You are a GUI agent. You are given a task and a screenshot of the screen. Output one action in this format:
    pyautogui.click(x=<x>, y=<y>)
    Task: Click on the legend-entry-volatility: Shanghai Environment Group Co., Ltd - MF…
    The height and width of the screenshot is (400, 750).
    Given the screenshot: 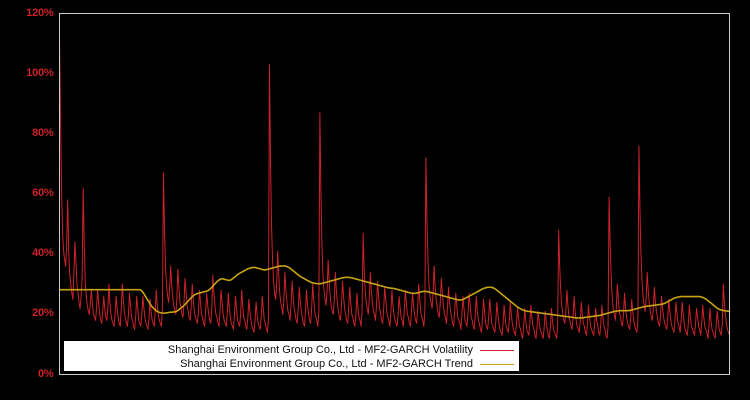 What is the action you would take?
    pyautogui.click(x=291, y=350)
    